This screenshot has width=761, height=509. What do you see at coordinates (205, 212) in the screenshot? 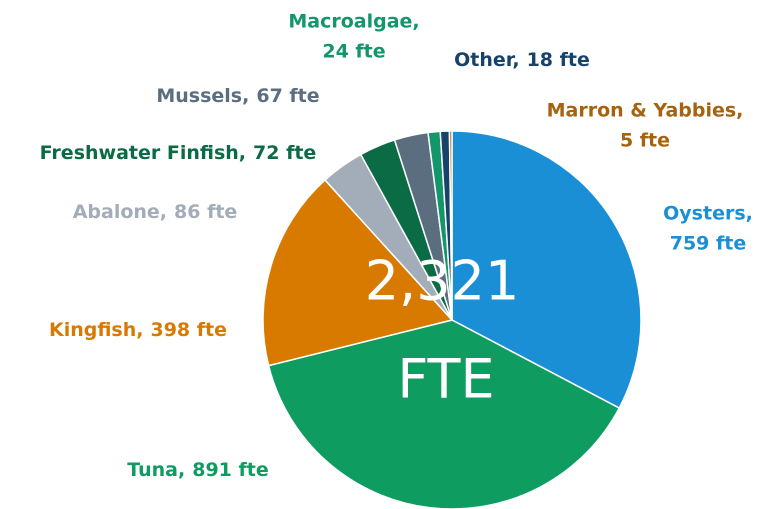
I see `data-label-value: 86 fte` at bounding box center [205, 212].